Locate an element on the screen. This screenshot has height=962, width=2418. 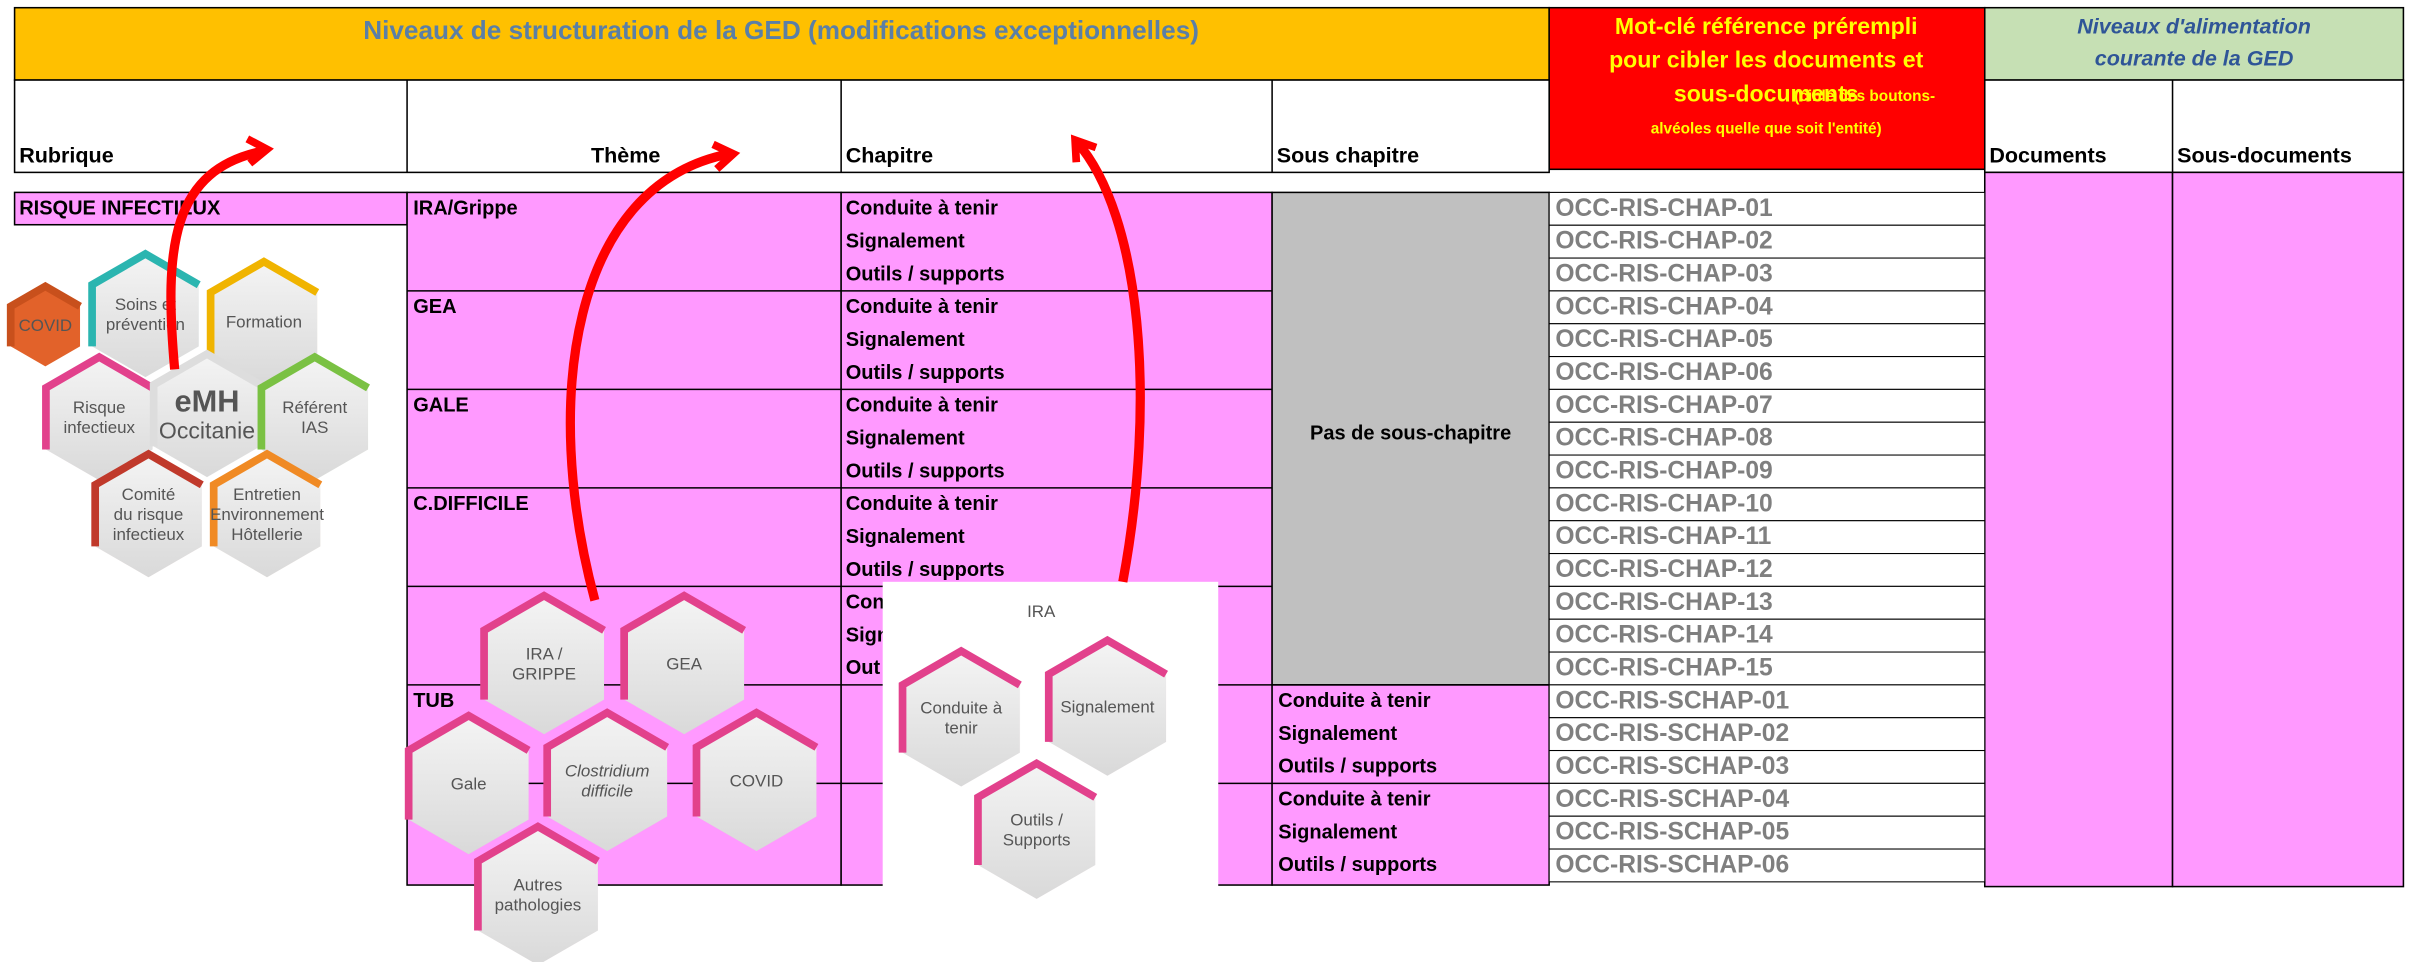
code: OCC-RIS-CHAP-09 is located at coordinates (1663, 470).